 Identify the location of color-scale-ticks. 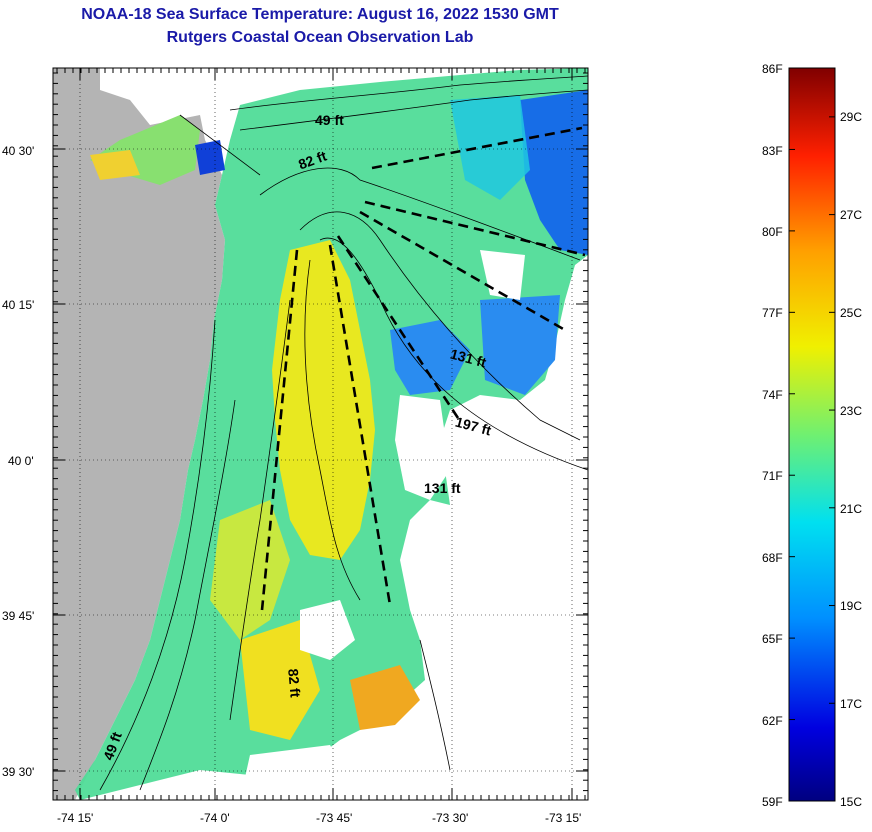
(812, 434).